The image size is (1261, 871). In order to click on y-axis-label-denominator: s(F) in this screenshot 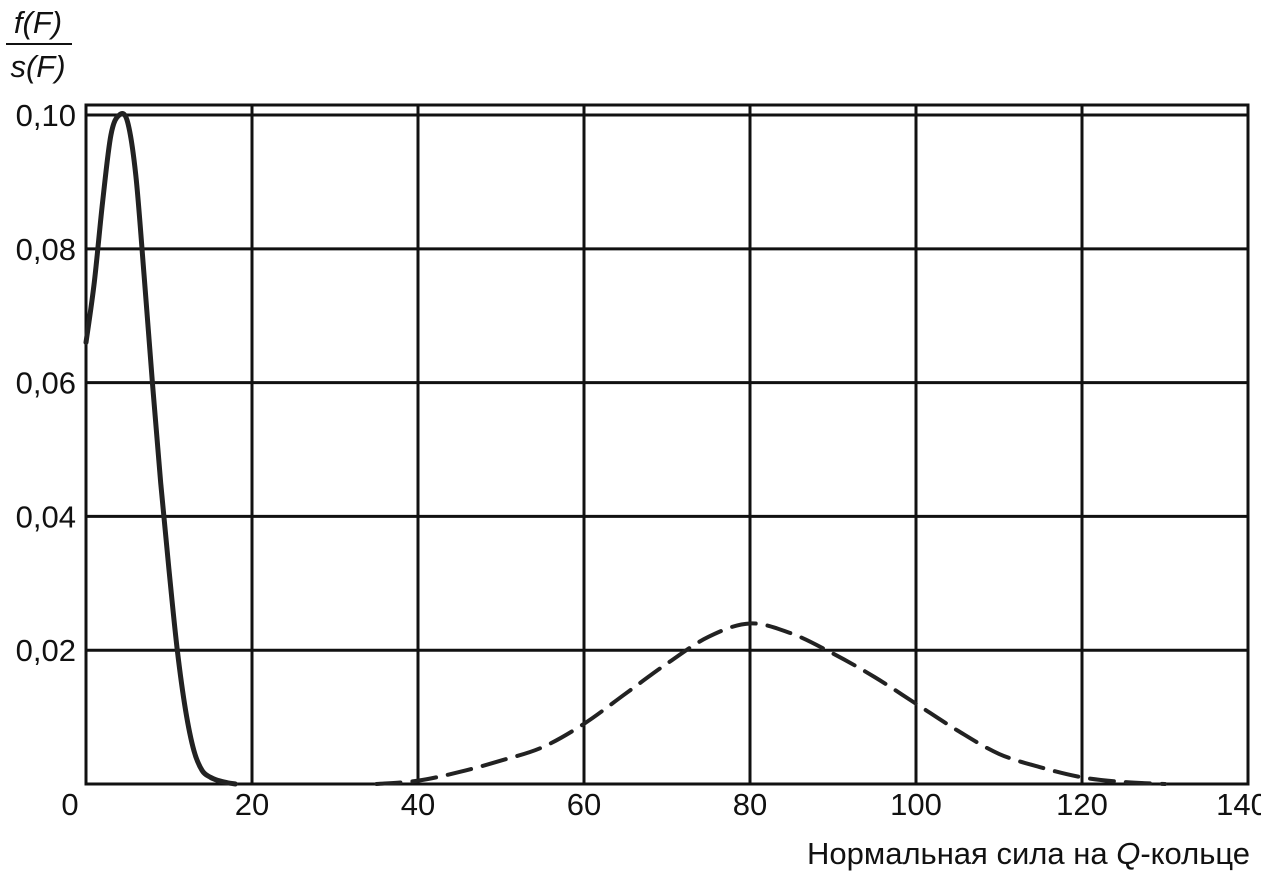, I will do `click(37, 66)`.